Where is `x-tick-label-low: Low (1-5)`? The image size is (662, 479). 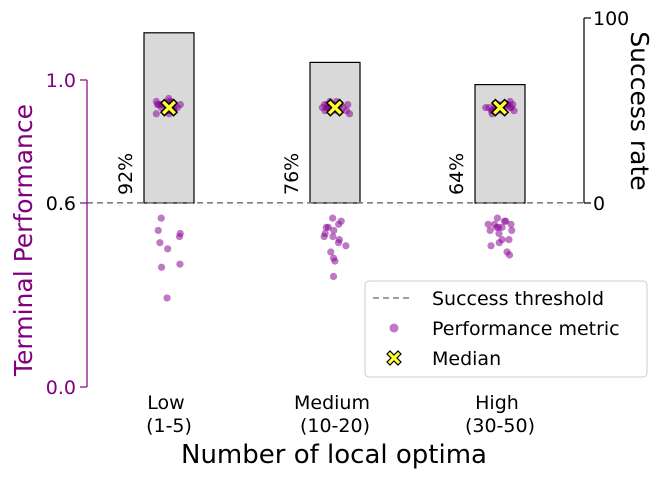 x-tick-label-low: Low (1-5) is located at coordinates (169, 414).